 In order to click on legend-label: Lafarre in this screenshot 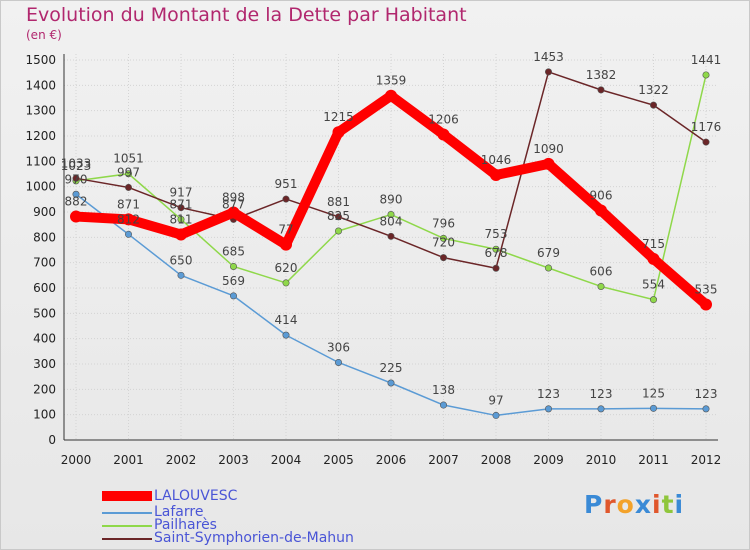, I will do `click(179, 512)`.